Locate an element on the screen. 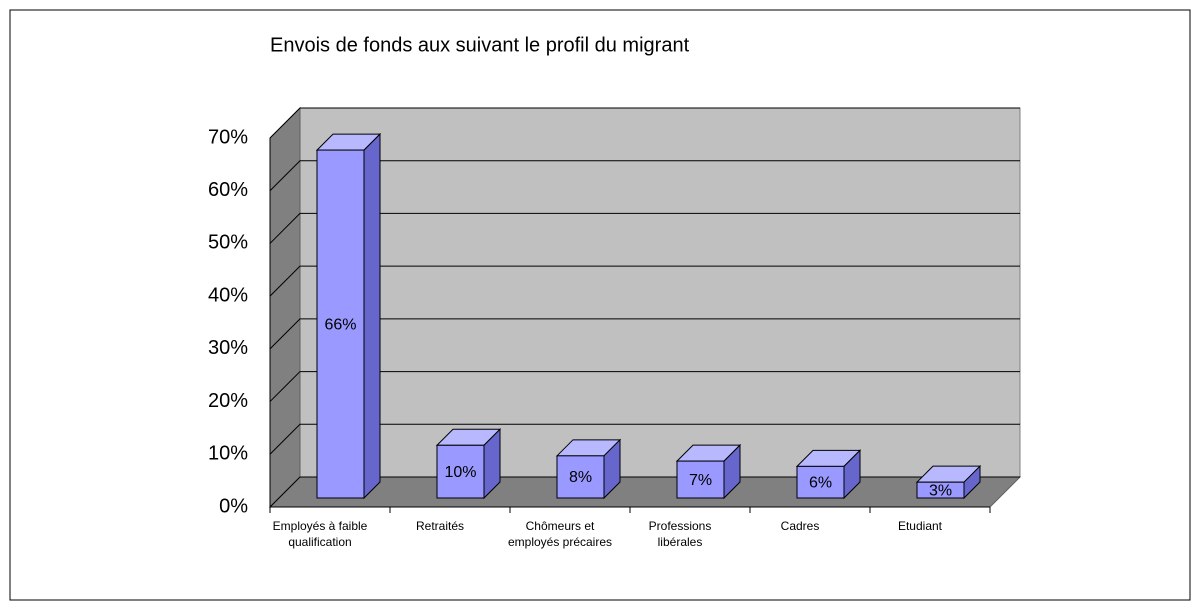 Image resolution: width=1200 pixels, height=608 pixels. y-tick-label: 50% is located at coordinates (228, 243).